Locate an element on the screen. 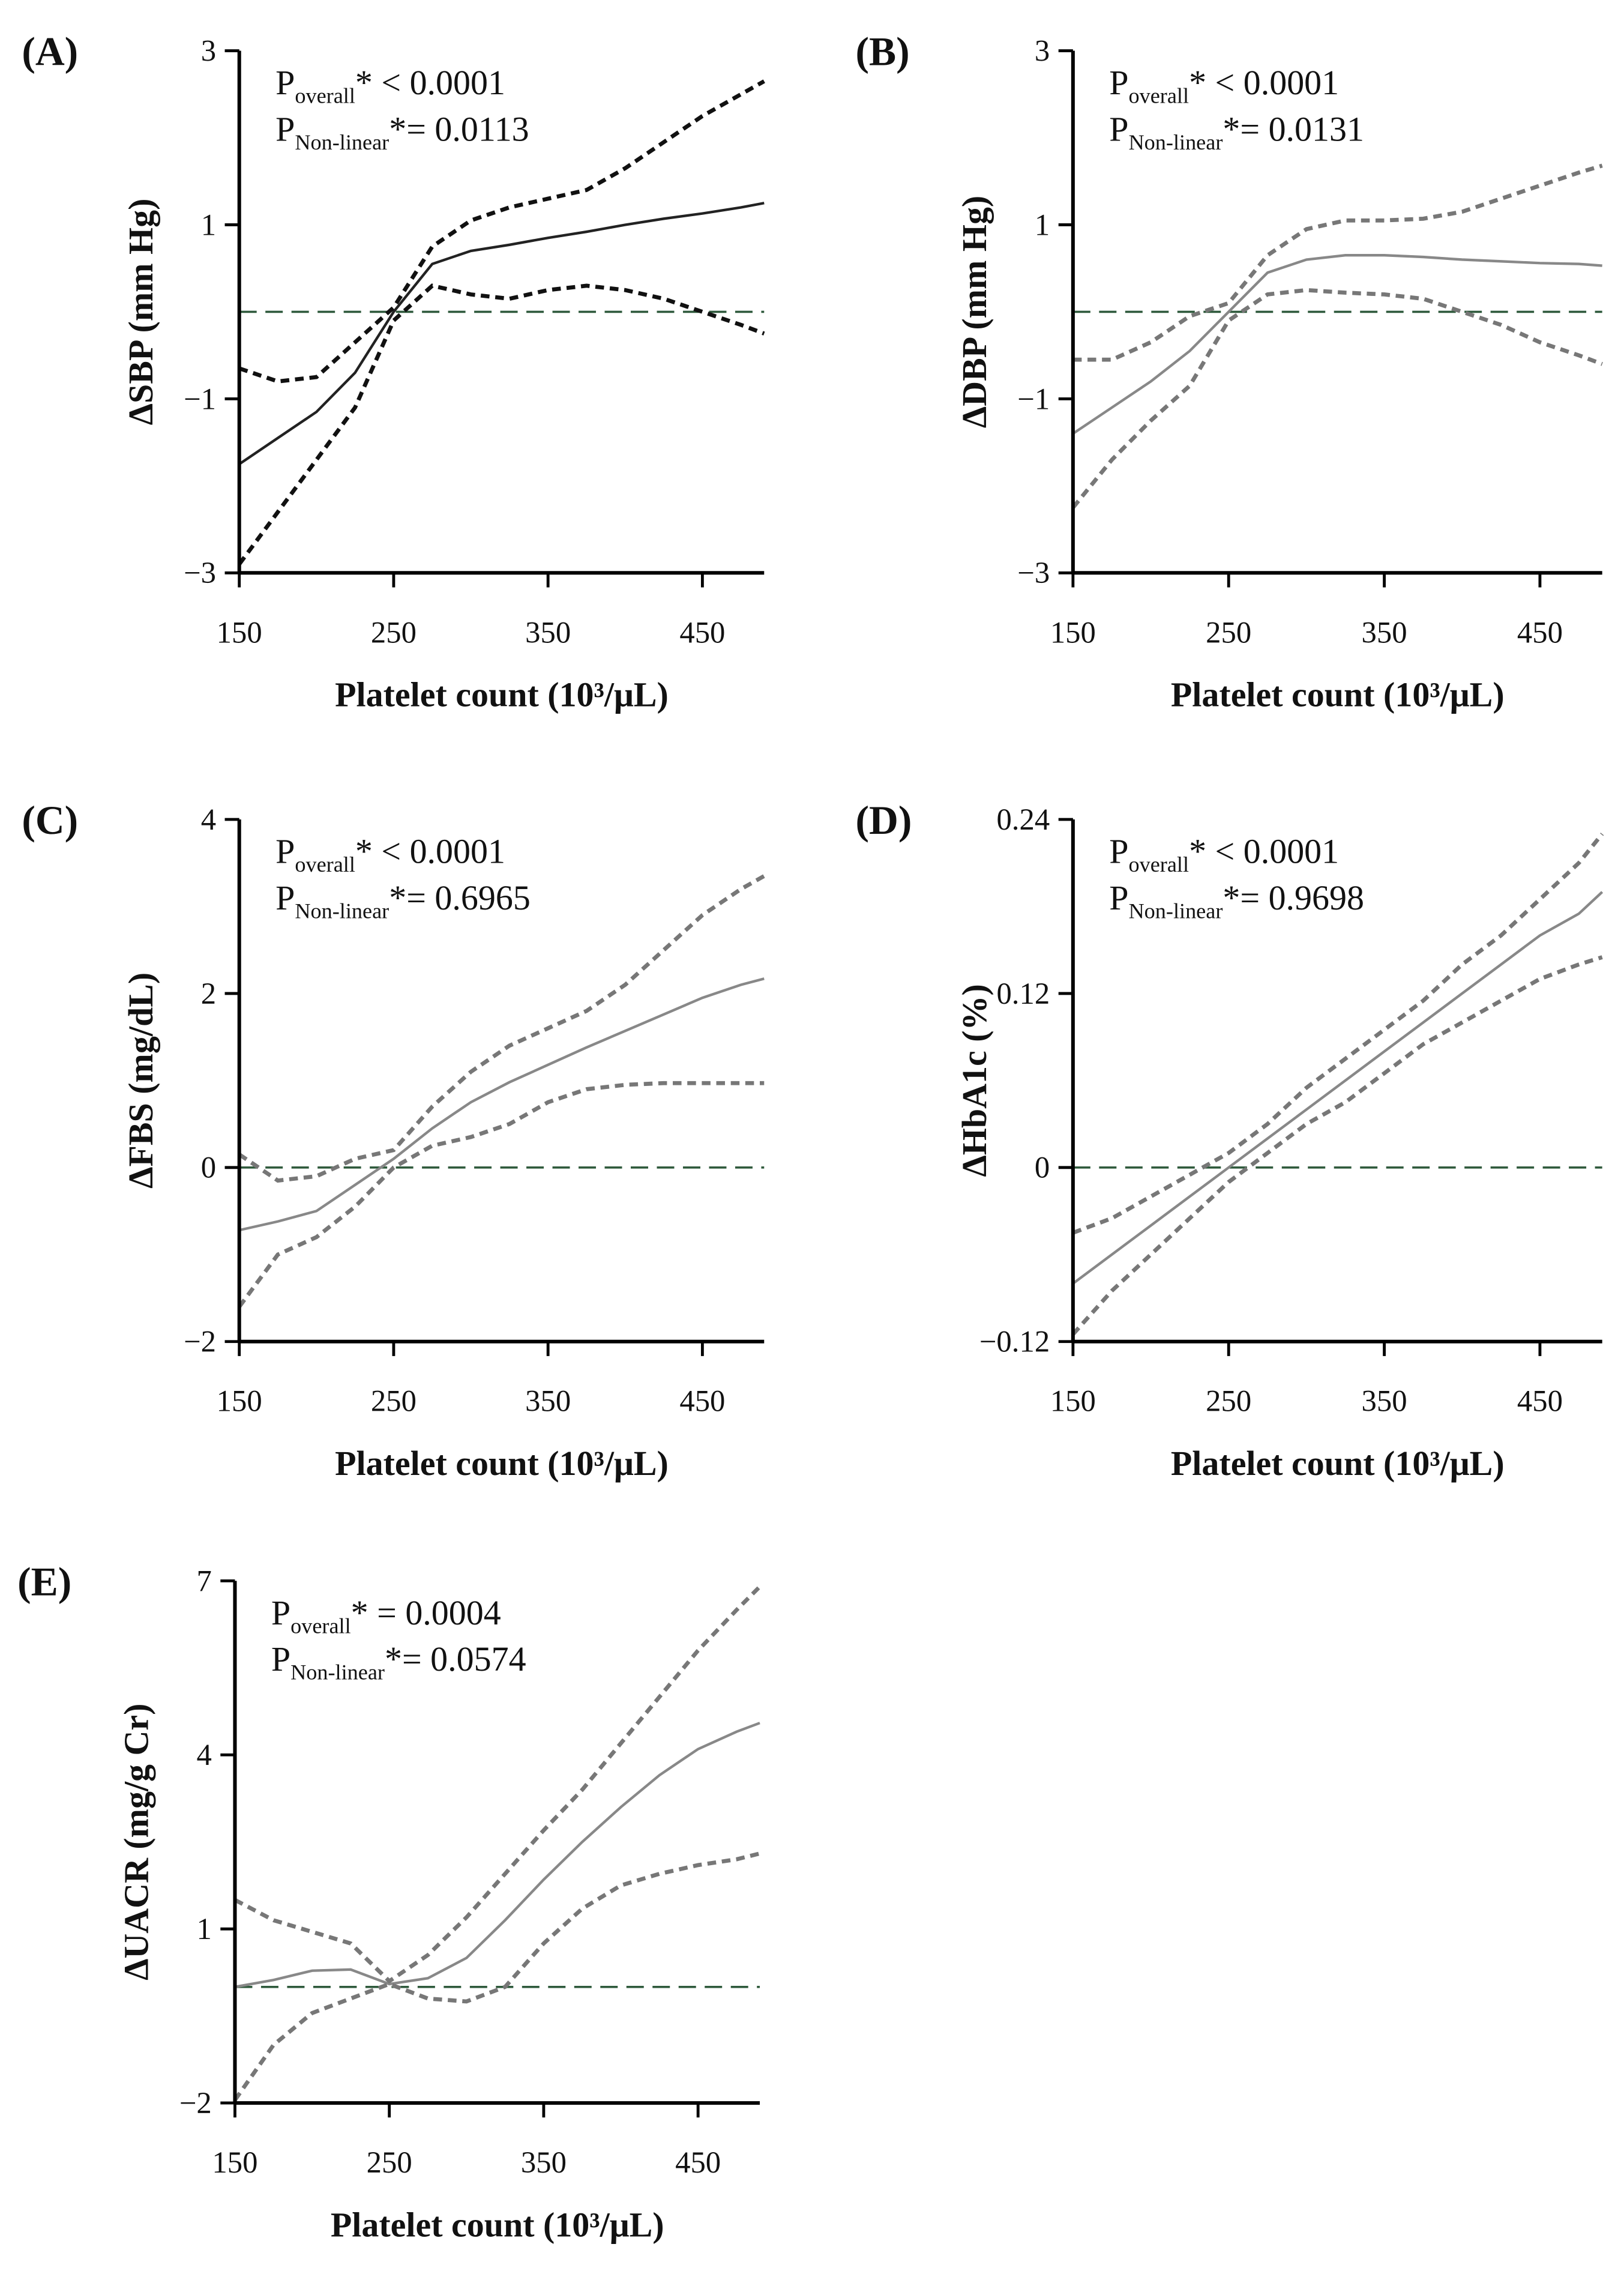  p-value-annotation: PNon-linear*= 0.6965 is located at coordinates (403, 901).